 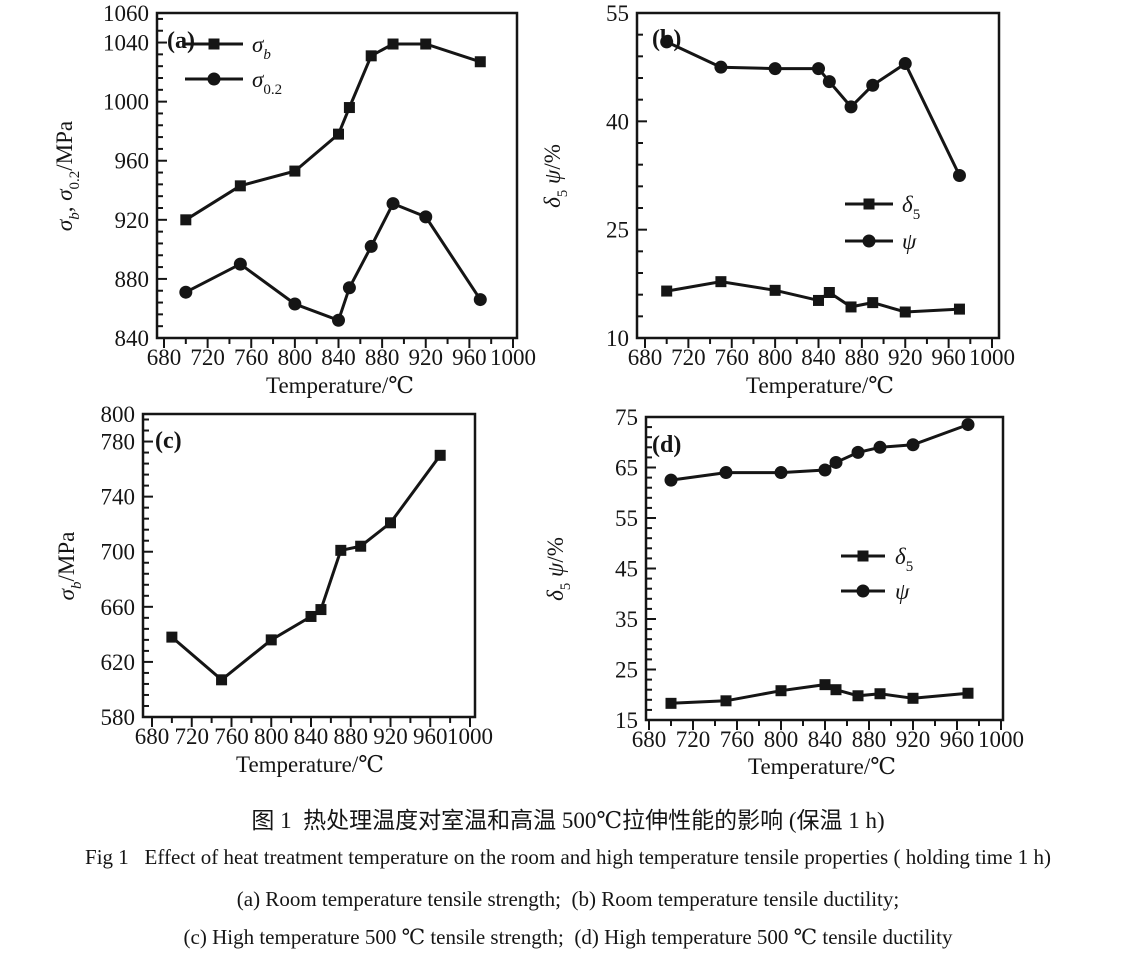 I want to click on legend-label: δ5, so click(x=911, y=207).